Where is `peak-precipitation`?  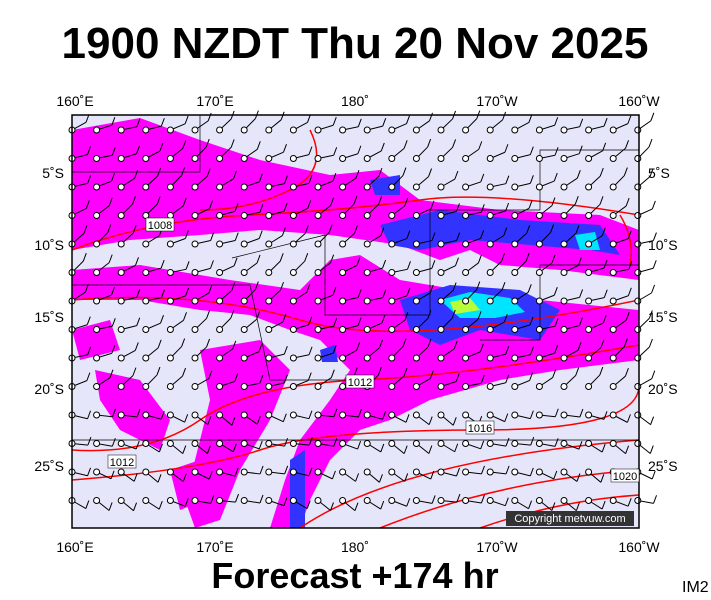
peak-precipitation is located at coordinates (465, 306).